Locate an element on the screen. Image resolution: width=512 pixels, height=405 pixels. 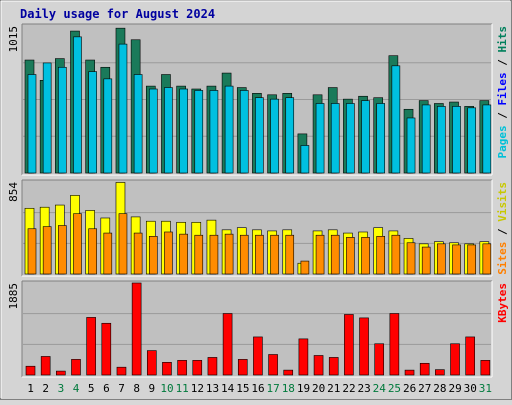
x-tick-label: 12 is located at coordinates (197, 388).